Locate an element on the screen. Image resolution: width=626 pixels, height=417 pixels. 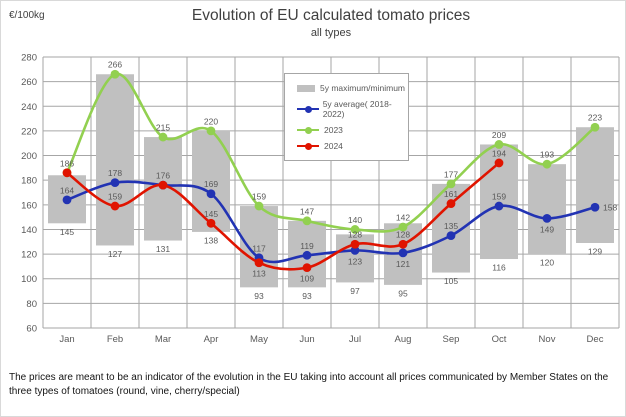
svg-text: 215 is located at coordinates (163, 128).